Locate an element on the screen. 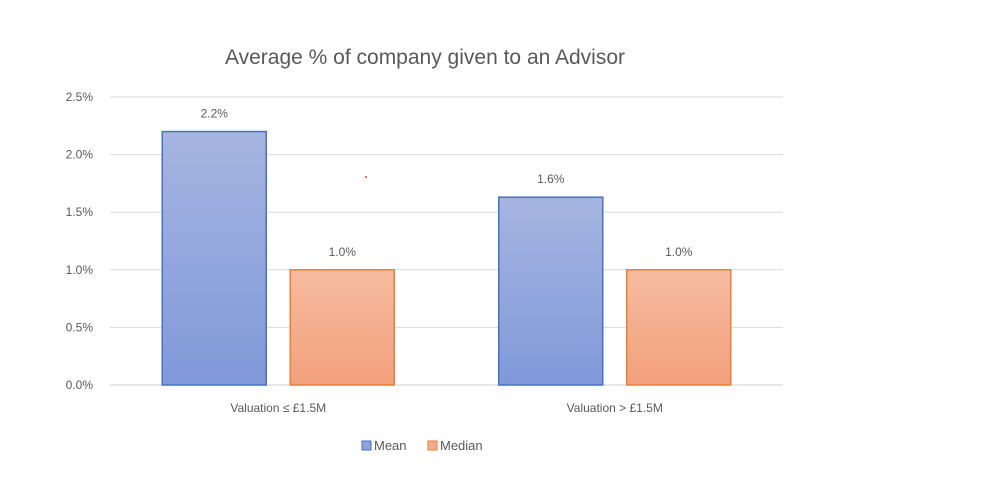 This screenshot has width=991, height=502. chart-title: Average % of company given to an Advisor is located at coordinates (425, 57).